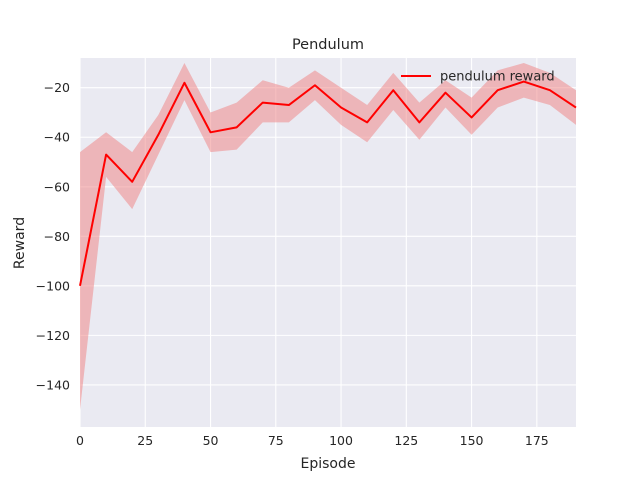 Image resolution: width=640 pixels, height=480 pixels. Describe the element at coordinates (497, 77) in the screenshot. I see `legend-label: pendulum reward` at that location.